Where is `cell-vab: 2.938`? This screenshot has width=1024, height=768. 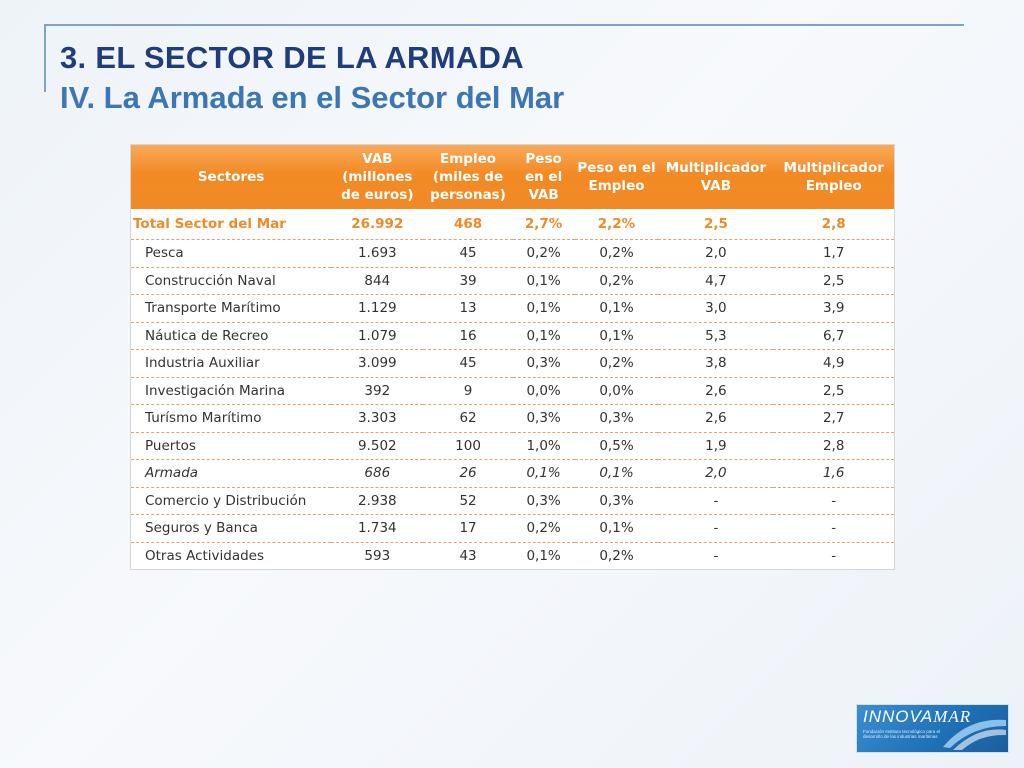 cell-vab: 2.938 is located at coordinates (377, 501).